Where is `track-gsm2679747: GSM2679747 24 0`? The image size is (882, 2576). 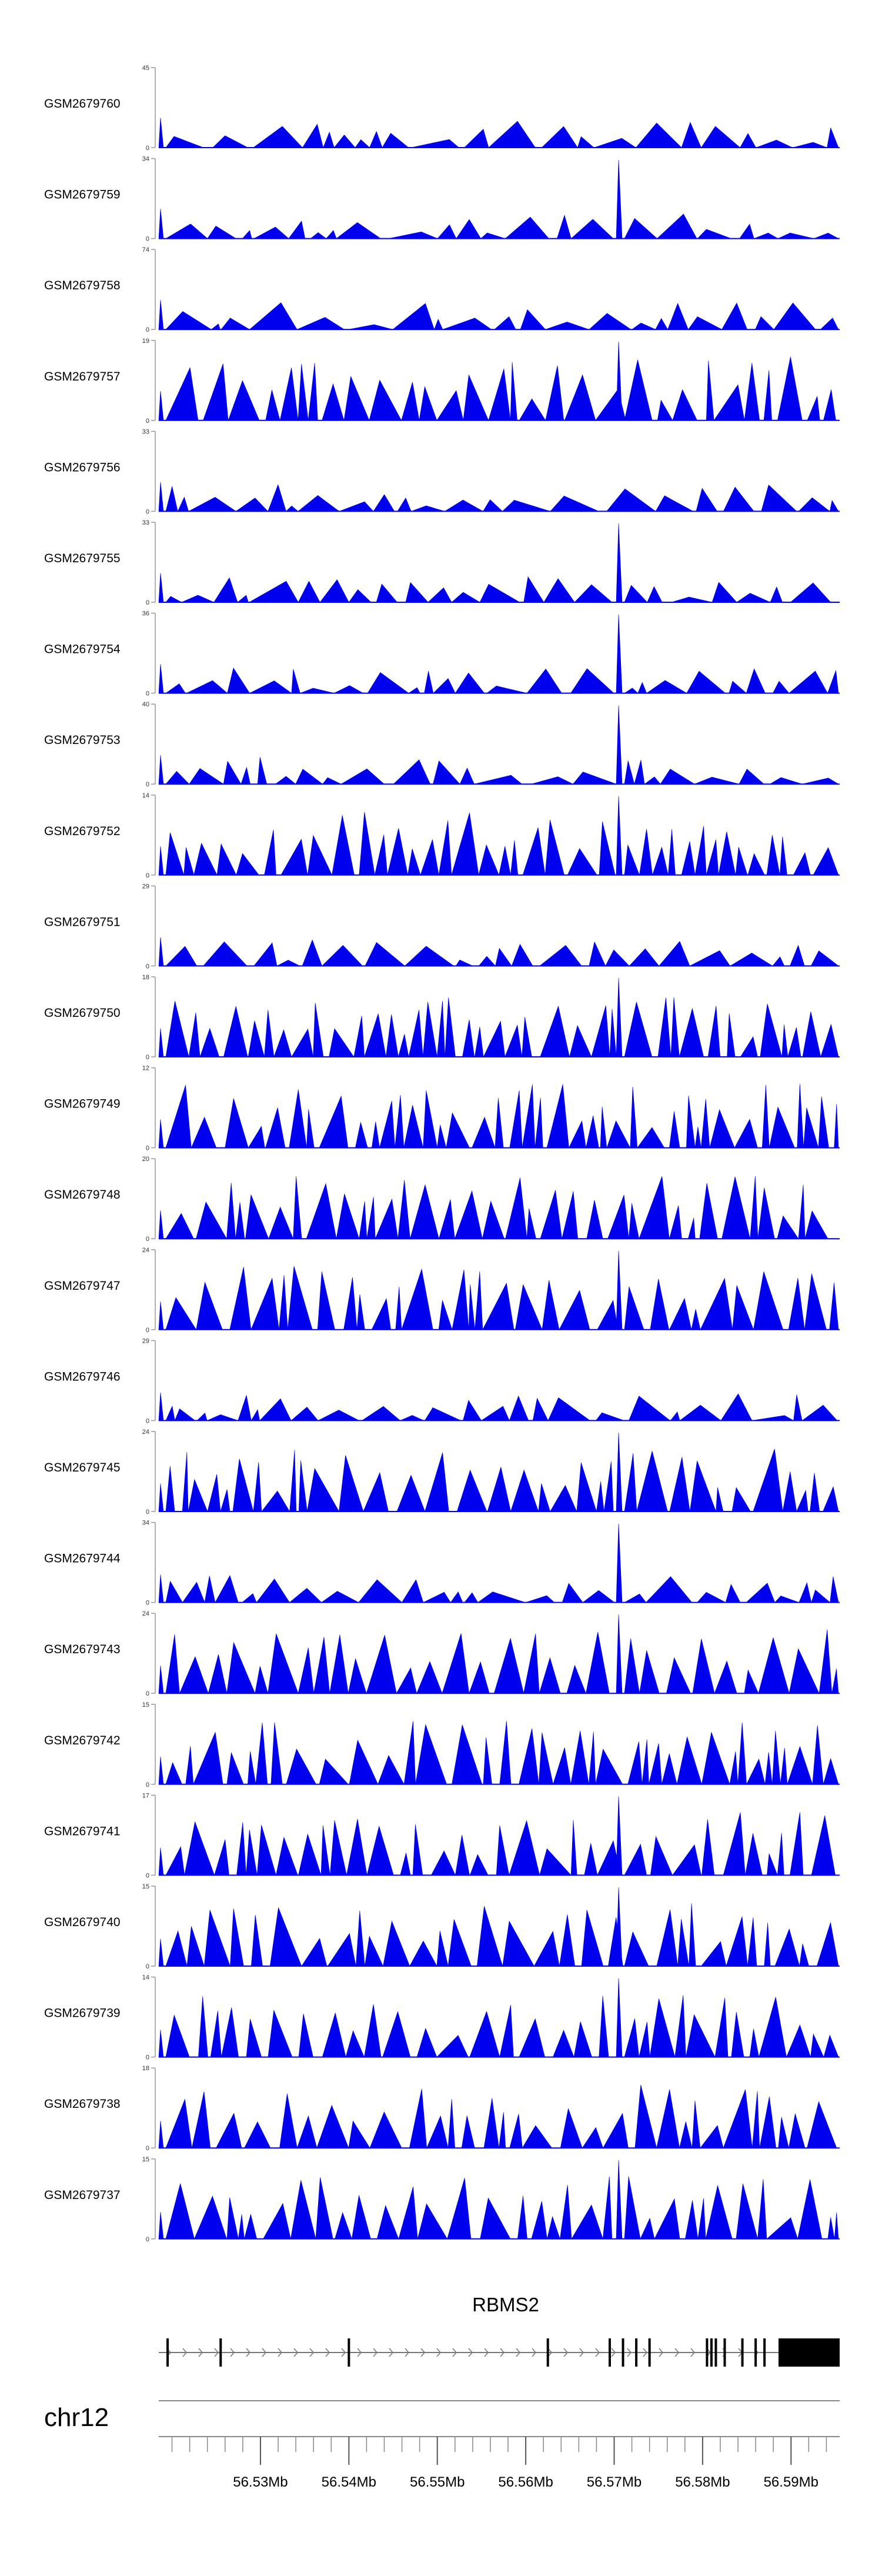 track-gsm2679747: GSM2679747 24 0 is located at coordinates (442, 1290).